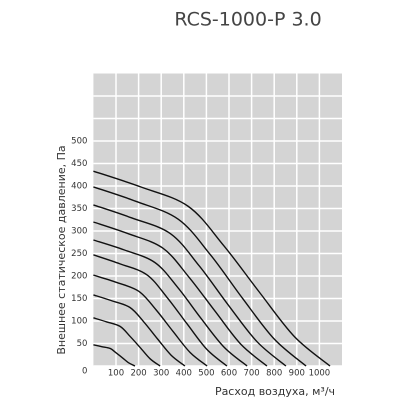  What do you see at coordinates (184, 374) in the screenshot?
I see `x-tick-label: 400` at bounding box center [184, 374].